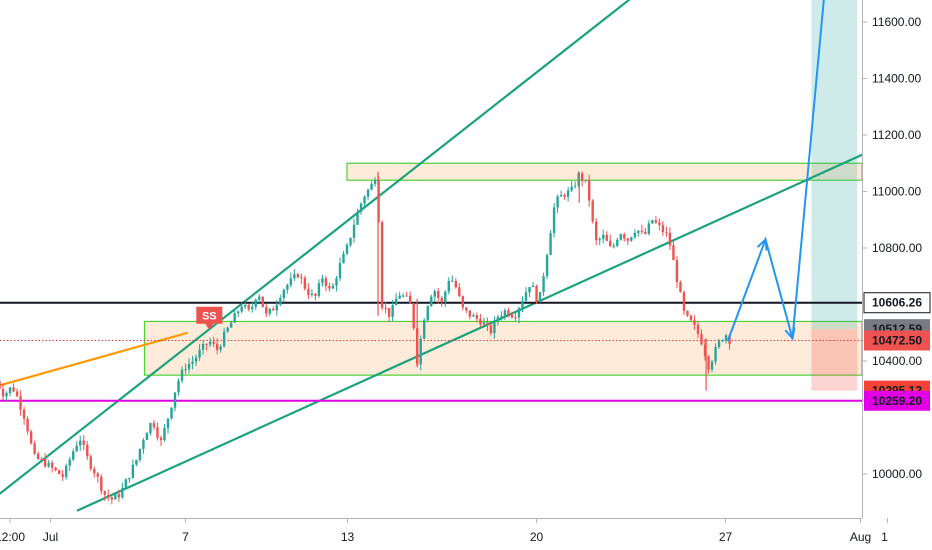 The width and height of the screenshot is (932, 550). Describe the element at coordinates (537, 537) in the screenshot. I see `time-tick-label: 20` at that location.